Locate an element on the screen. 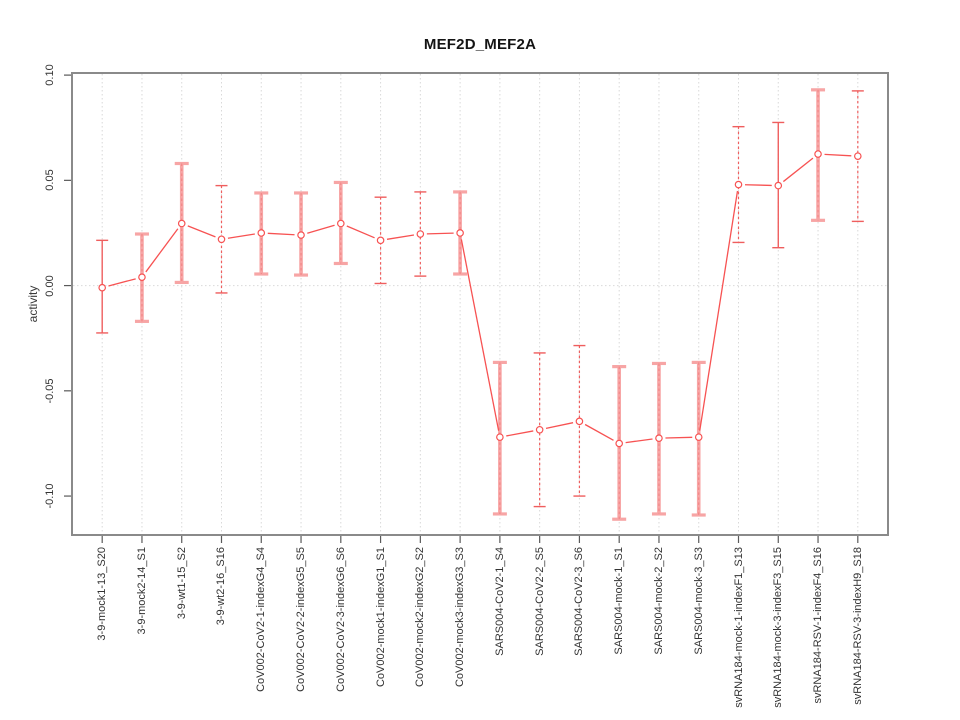 This screenshot has height=720, width=960. x-tick-label: CoV002-mock1-indexG1_S1 is located at coordinates (380, 617).